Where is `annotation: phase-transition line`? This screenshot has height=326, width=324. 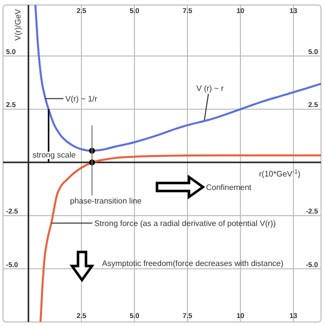
annotation: phase-transition line is located at coordinates (106, 201).